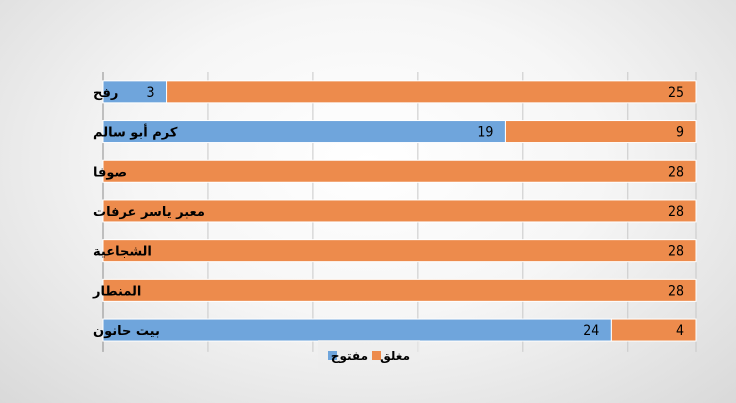 The width and height of the screenshot is (736, 403). What do you see at coordinates (680, 133) in the screenshot?
I see `data-label-closed: 9` at bounding box center [680, 133].